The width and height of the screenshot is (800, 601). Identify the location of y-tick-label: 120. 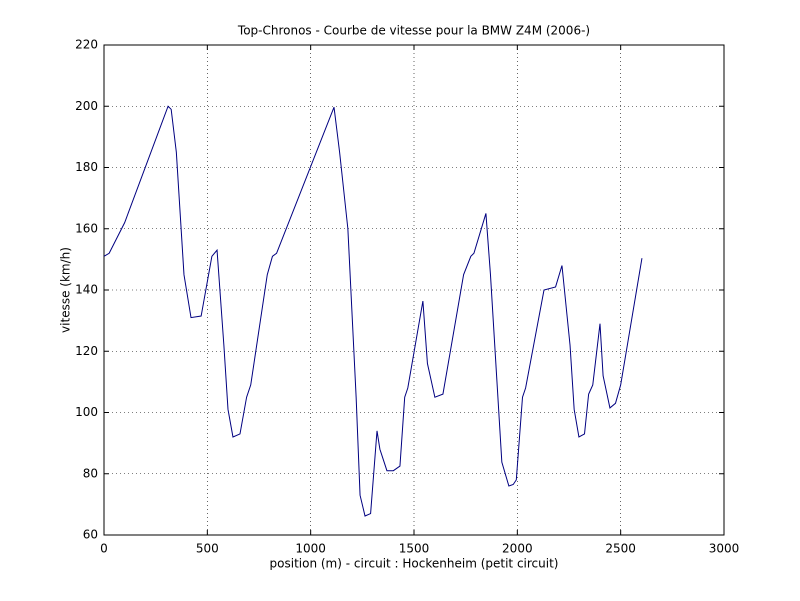
(86, 351).